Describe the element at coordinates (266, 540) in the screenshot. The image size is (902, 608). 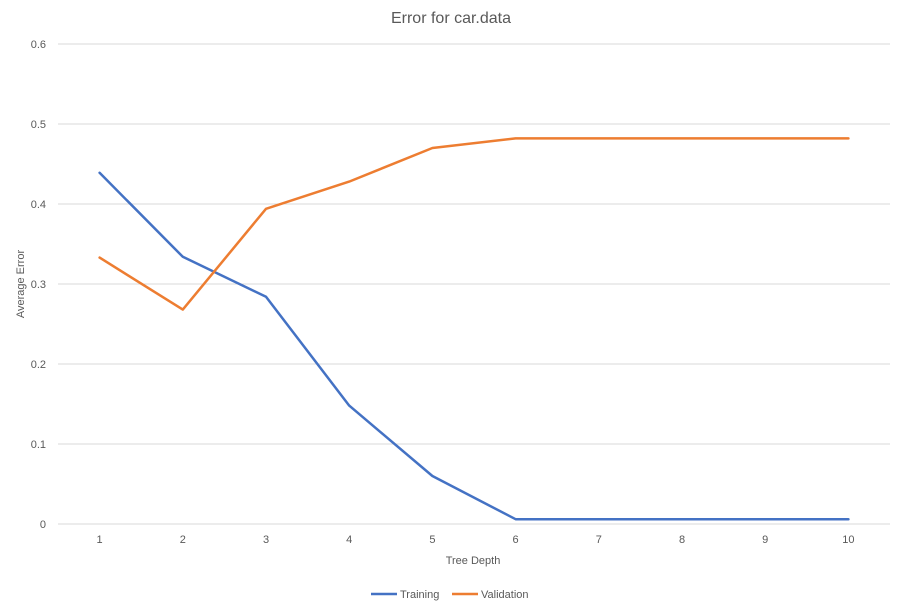
I see `x-tick-label: 3` at that location.